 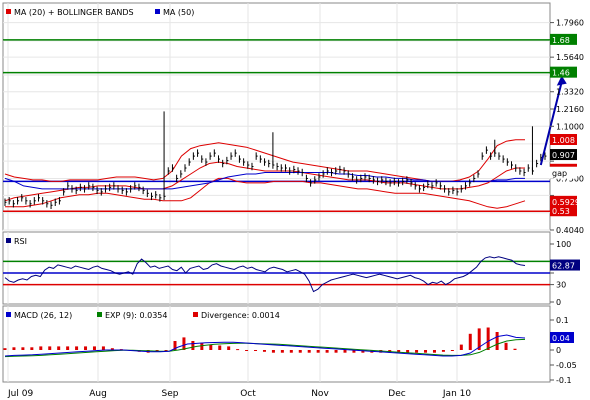 What do you see at coordinates (170, 394) in the screenshot?
I see `month-label: Sep` at bounding box center [170, 394].